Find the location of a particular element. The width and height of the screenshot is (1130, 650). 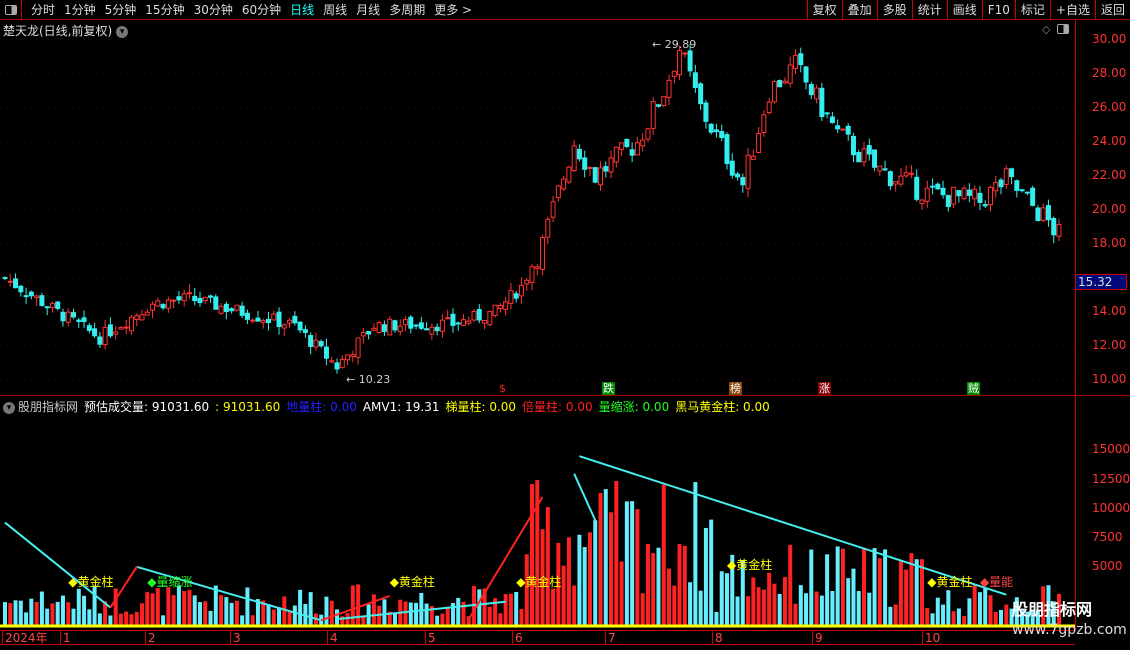

signal-marker: 跌 is located at coordinates (608, 388).